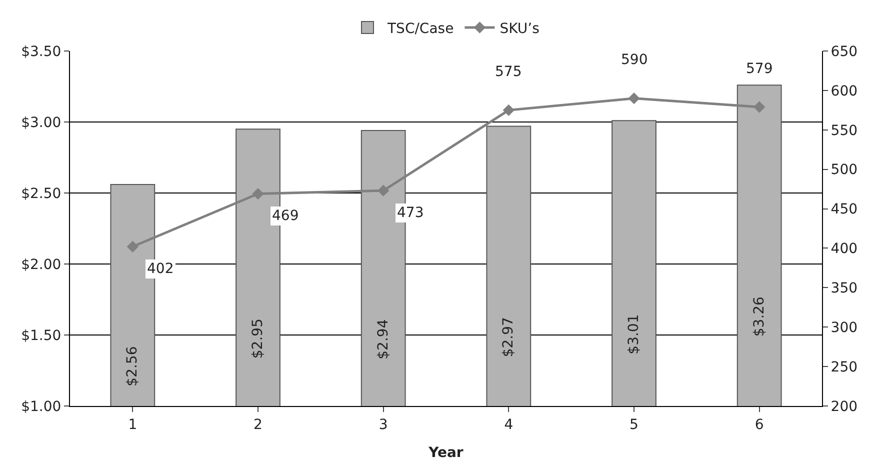 The height and width of the screenshot is (470, 882). Describe the element at coordinates (383, 339) in the screenshot. I see `data-label: $2.94` at that location.